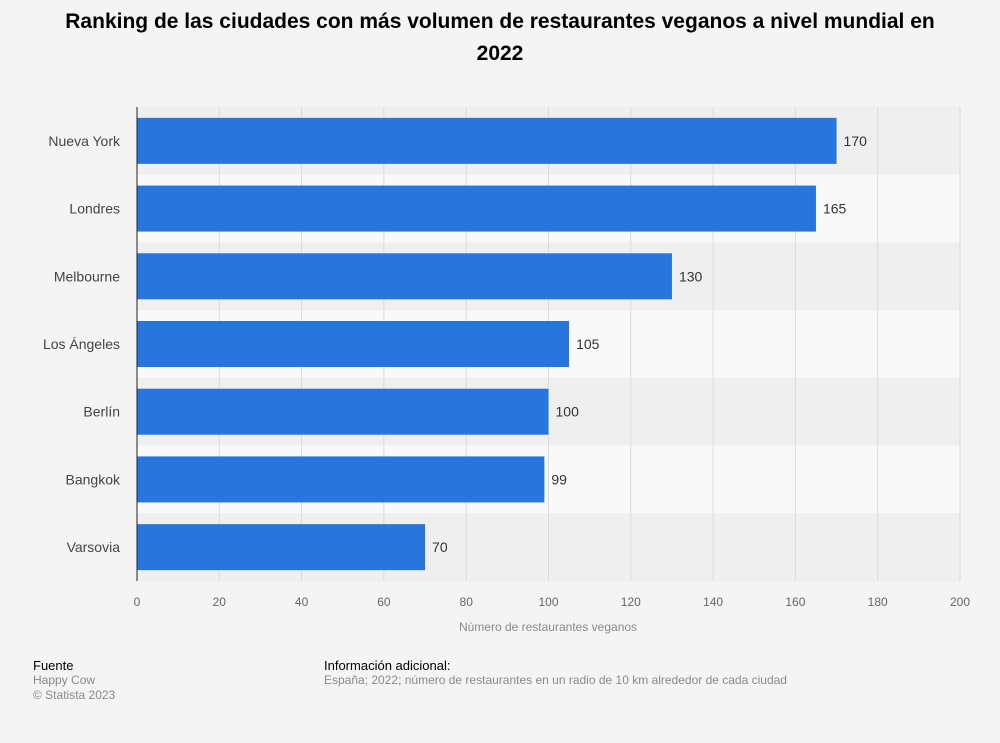  I want to click on source-heading: Fuente, so click(53, 665).